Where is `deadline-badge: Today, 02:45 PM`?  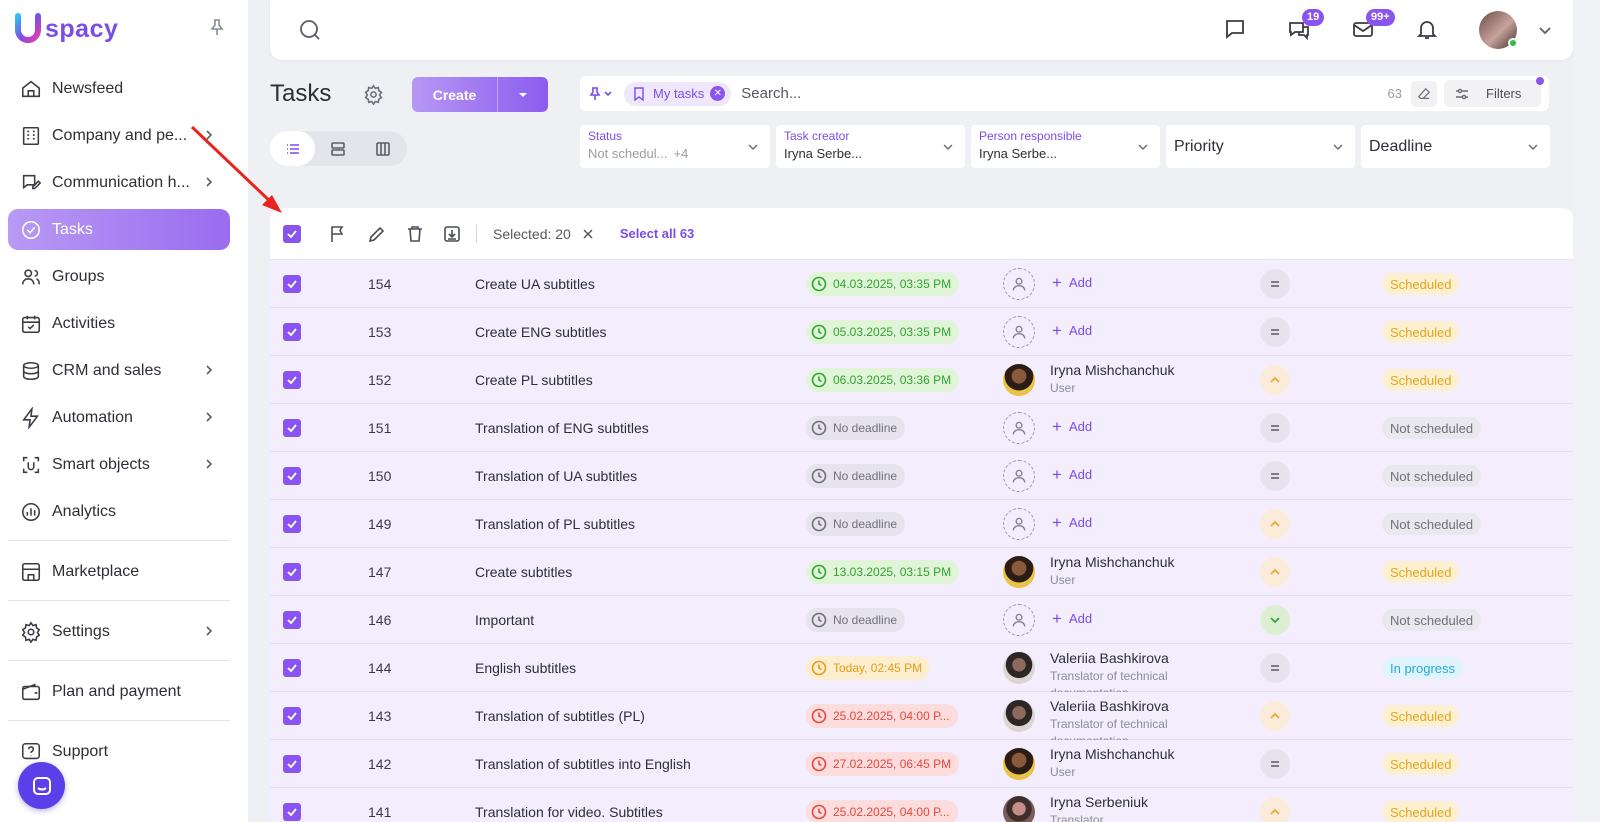 deadline-badge: Today, 02:45 PM is located at coordinates (868, 668).